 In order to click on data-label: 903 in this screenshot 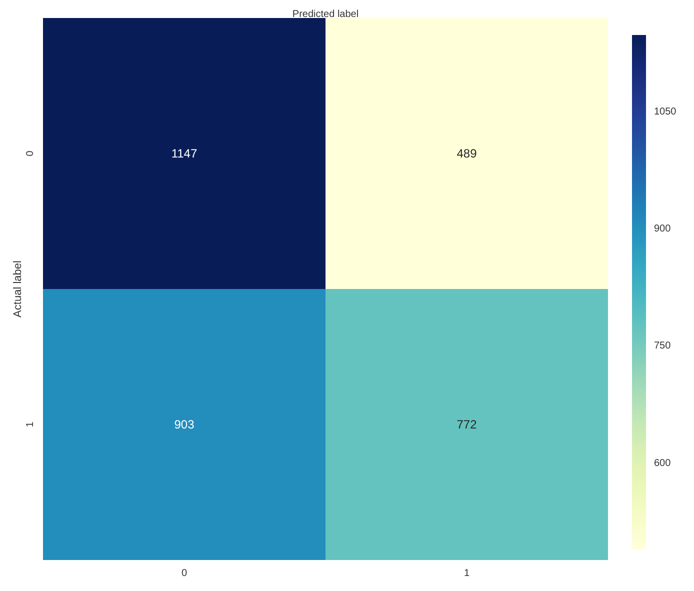, I will do `click(184, 425)`.